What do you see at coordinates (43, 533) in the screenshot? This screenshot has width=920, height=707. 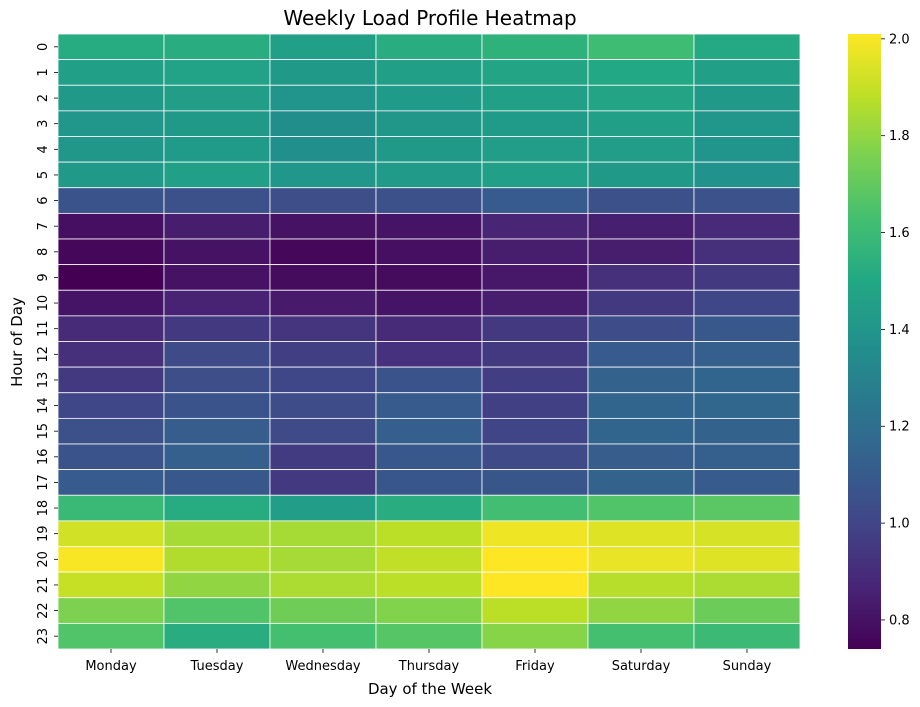 I see `y-tick-label: 19` at bounding box center [43, 533].